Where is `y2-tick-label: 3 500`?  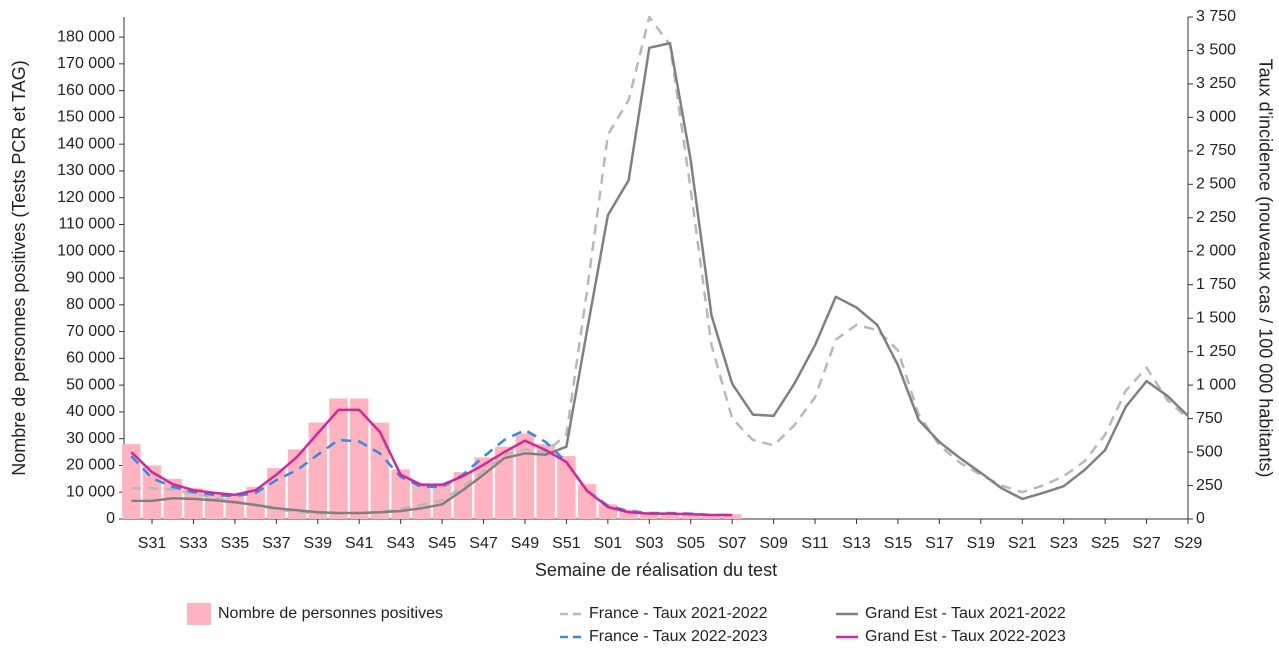 y2-tick-label: 3 500 is located at coordinates (1216, 50).